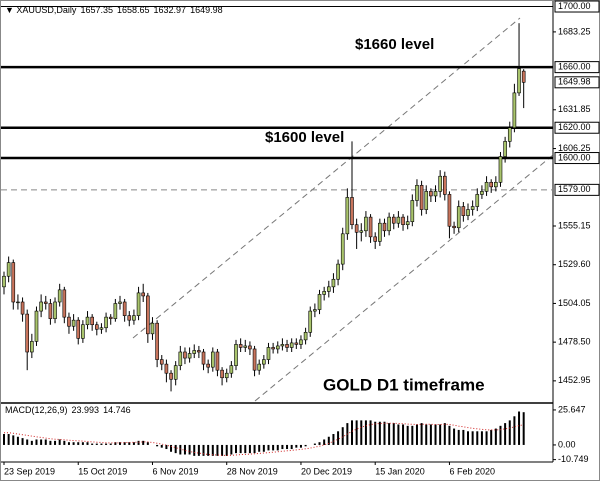  Describe the element at coordinates (574, 225) in the screenshot. I see `y-tick-label: 1555.15` at that location.